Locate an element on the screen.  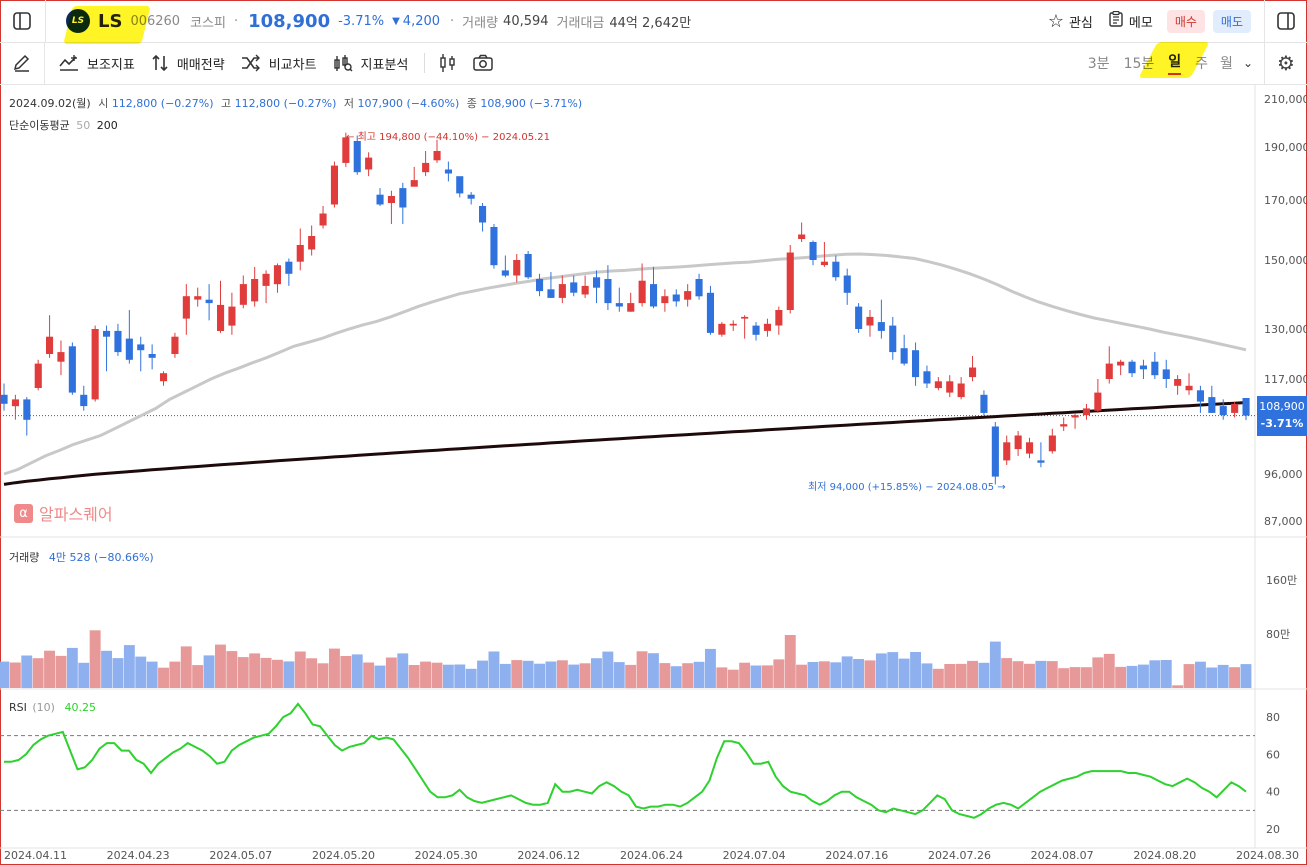
volume-legend-value: 4만 528 (−80.66%) is located at coordinates (101, 557).